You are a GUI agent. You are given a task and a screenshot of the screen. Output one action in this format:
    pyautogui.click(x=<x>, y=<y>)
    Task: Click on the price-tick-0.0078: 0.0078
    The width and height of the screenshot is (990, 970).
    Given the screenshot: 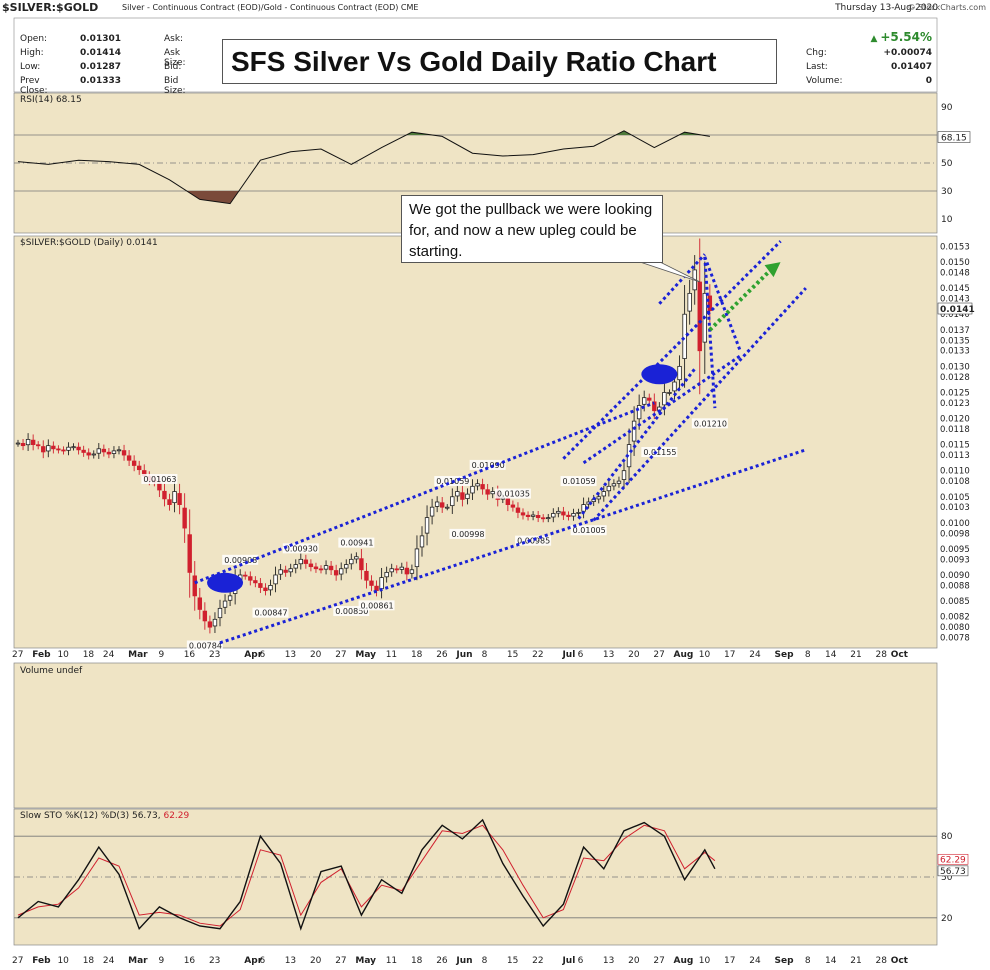 What is the action you would take?
    pyautogui.click(x=955, y=639)
    